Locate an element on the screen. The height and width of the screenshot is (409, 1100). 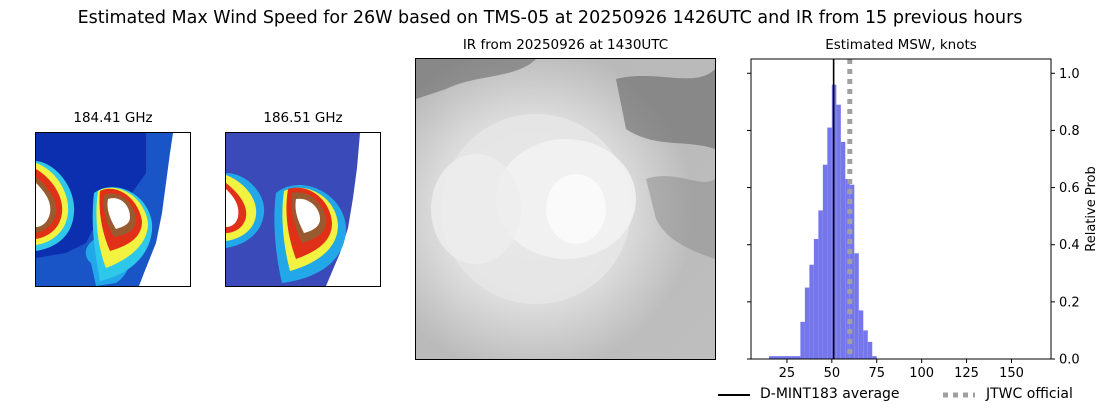
mw-184-title: 184.41 GHz is located at coordinates (113, 118).